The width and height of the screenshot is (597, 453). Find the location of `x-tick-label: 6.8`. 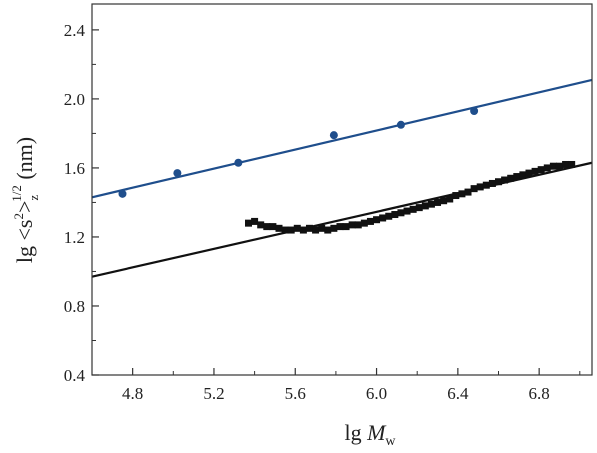

x-tick-label: 6.8 is located at coordinates (539, 393).